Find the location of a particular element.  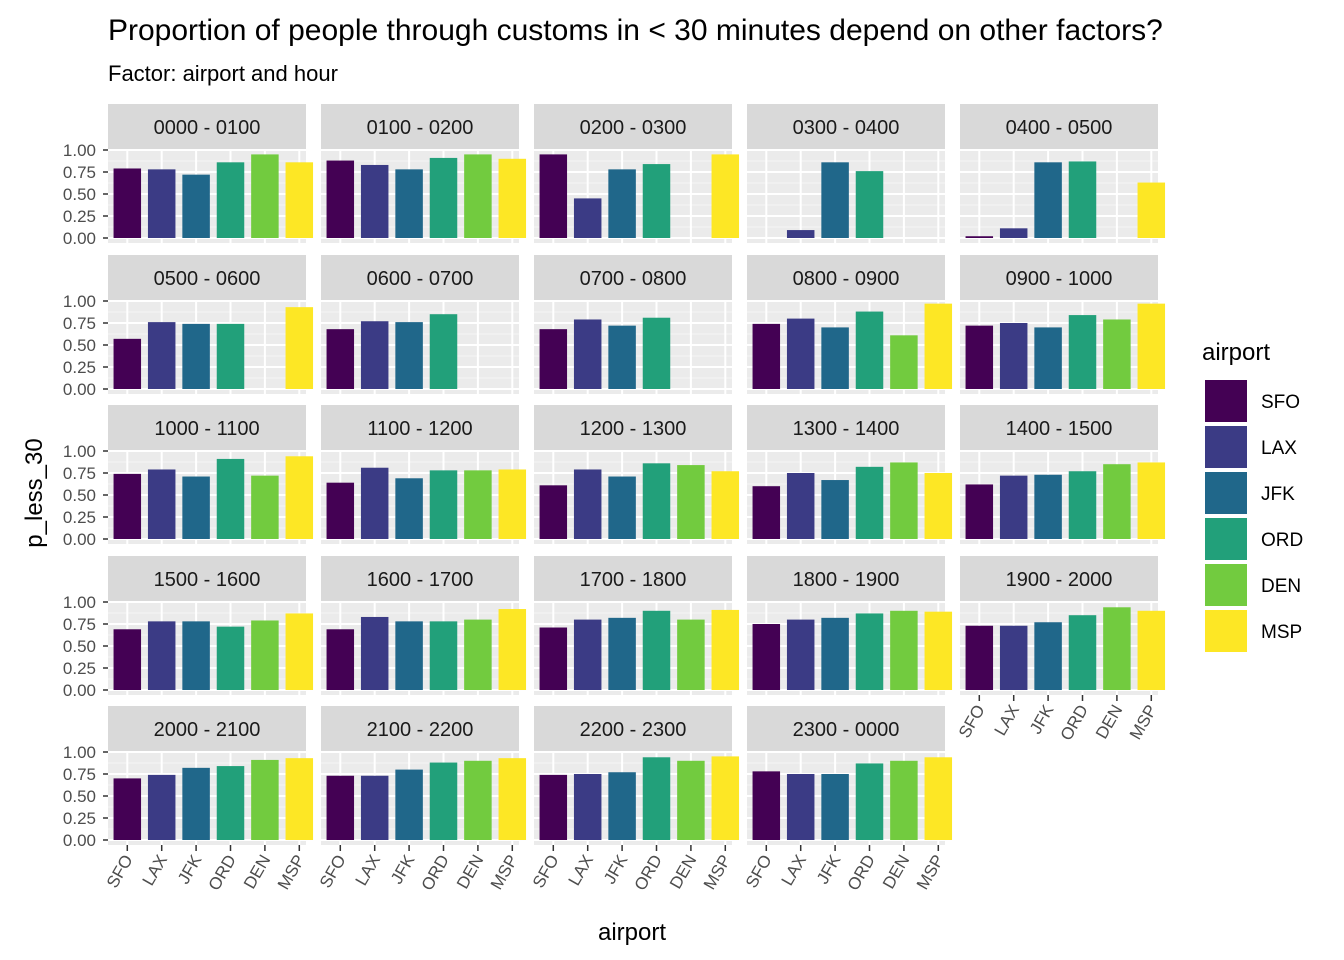

facet-strip-label: 0700 - 0800 is located at coordinates (633, 279).